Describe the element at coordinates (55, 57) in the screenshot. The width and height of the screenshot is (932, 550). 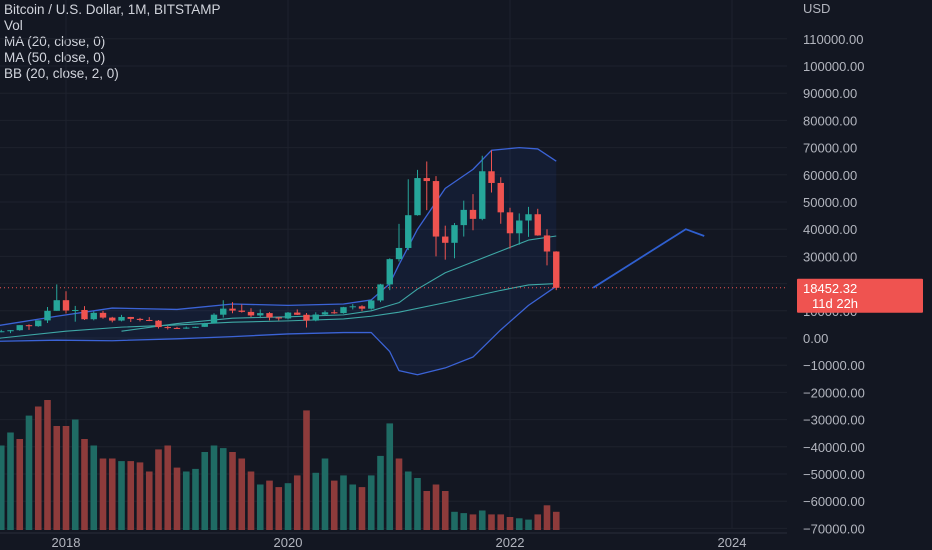
I see `legend-ma50: MA (50, close, 0)` at that location.